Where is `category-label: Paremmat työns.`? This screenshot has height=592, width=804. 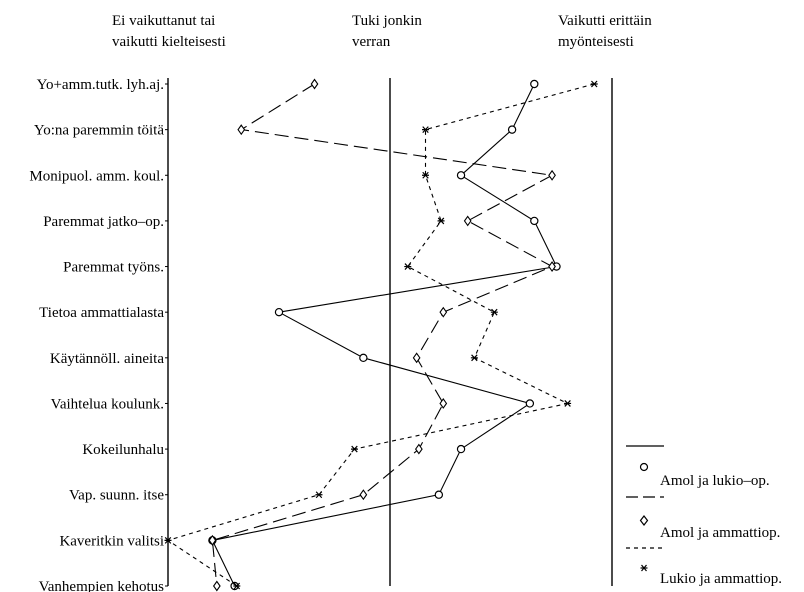 category-label: Paremmat työns. is located at coordinates (113, 268).